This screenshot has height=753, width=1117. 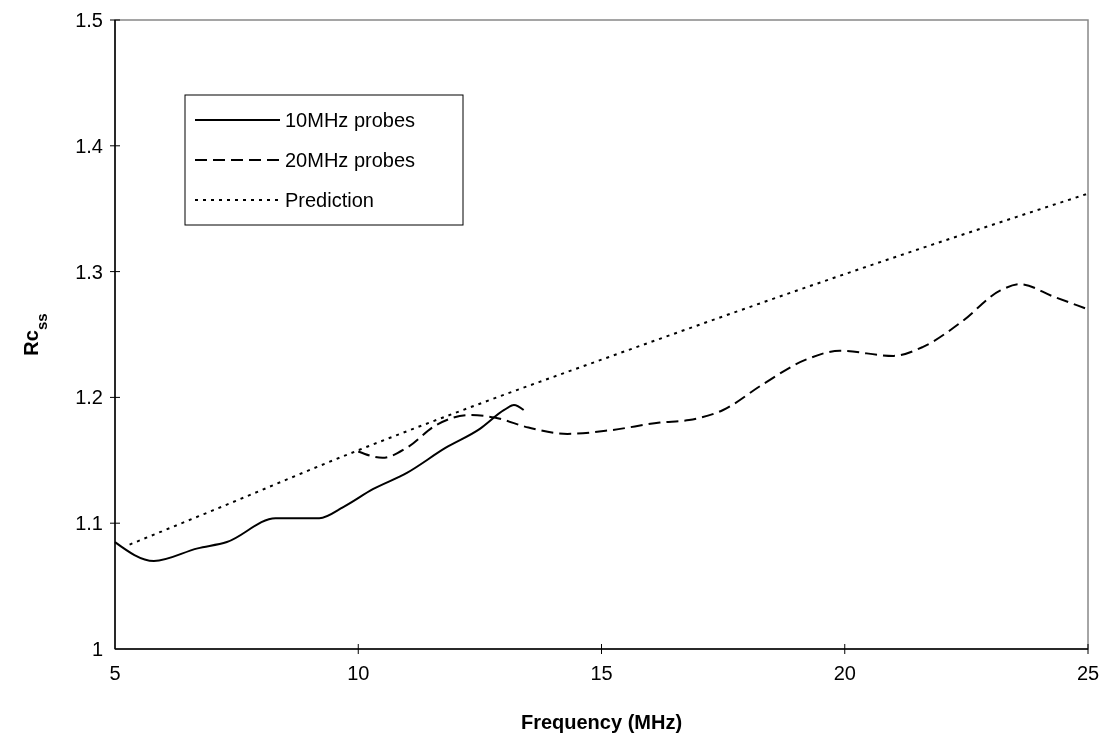 I want to click on x-tick-label: 10, so click(x=358, y=673).